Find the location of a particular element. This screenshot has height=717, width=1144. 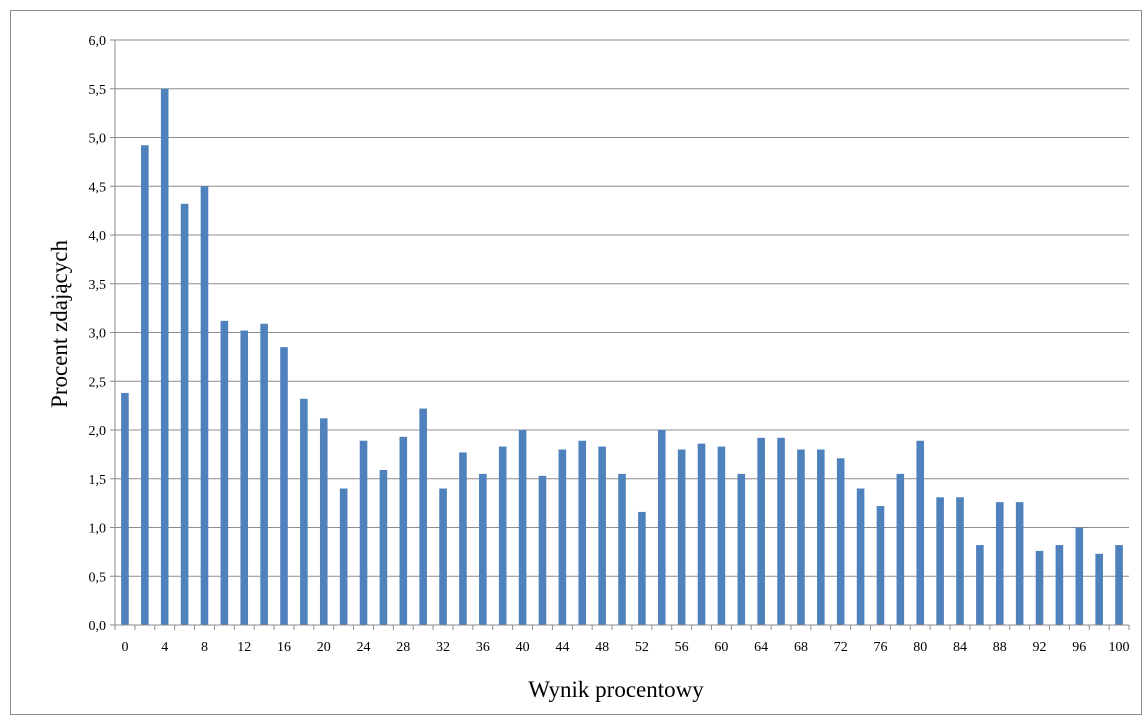

x-tick-label: 72 is located at coordinates (841, 647).